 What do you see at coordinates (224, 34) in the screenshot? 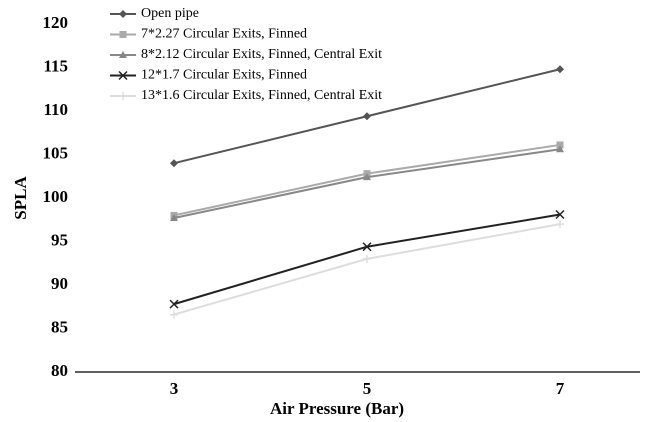
I see `legend-label: 7*2.27 Circular Exits, Finned` at bounding box center [224, 34].